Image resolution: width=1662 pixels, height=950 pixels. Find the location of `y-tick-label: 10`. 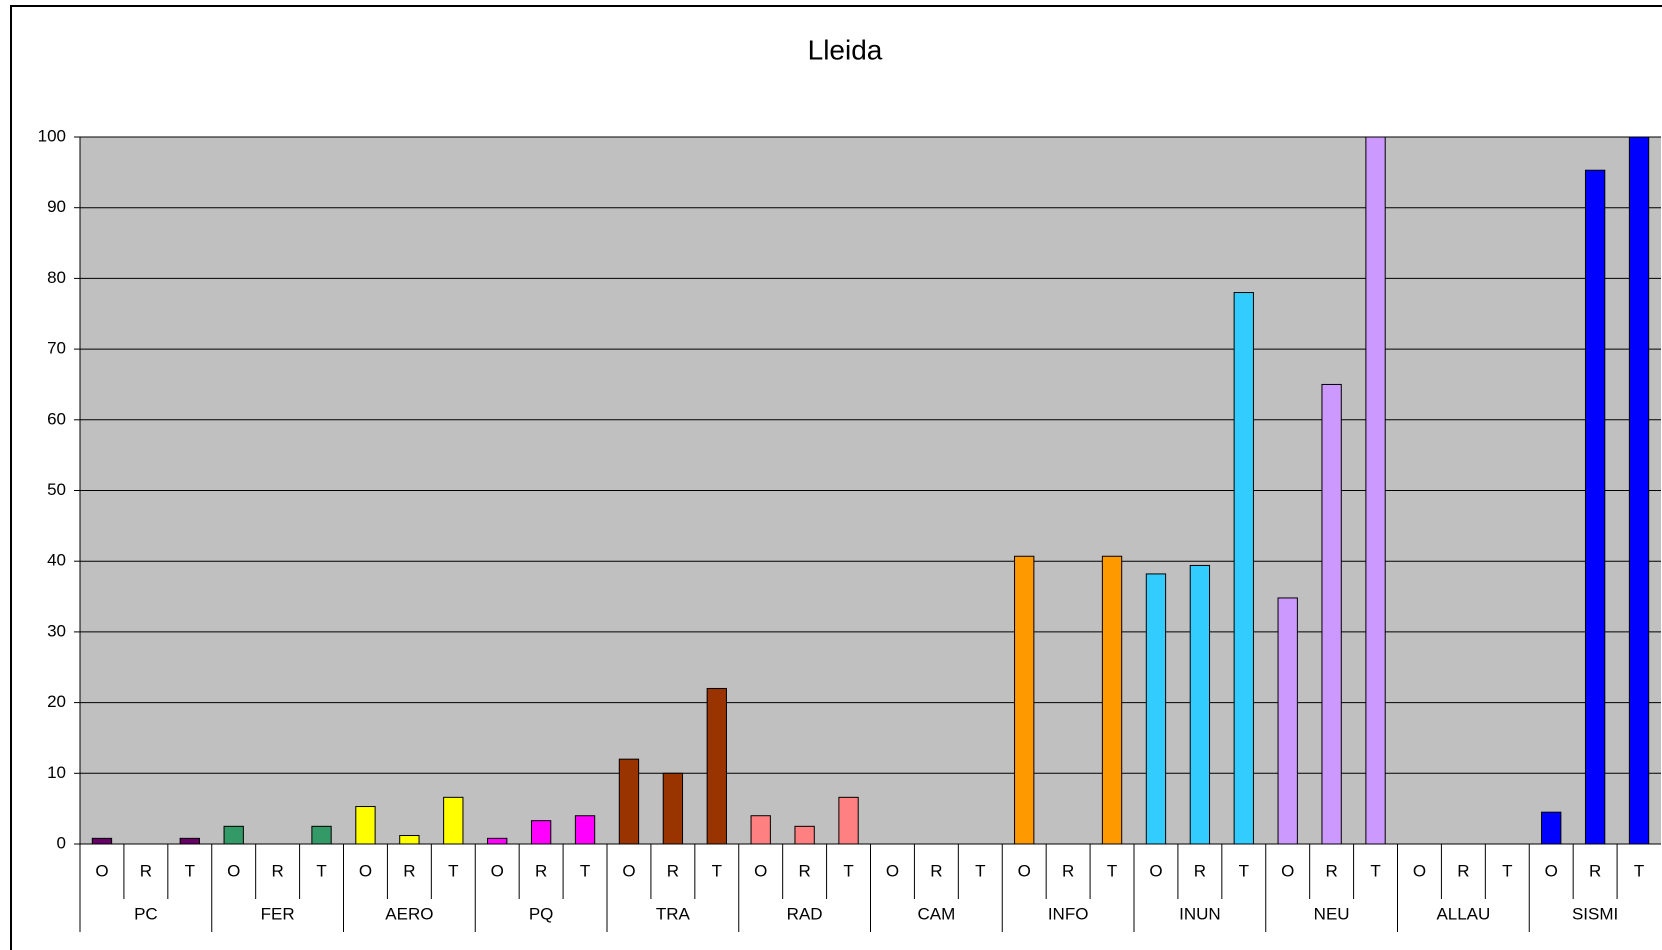

y-tick-label: 10 is located at coordinates (56, 772).